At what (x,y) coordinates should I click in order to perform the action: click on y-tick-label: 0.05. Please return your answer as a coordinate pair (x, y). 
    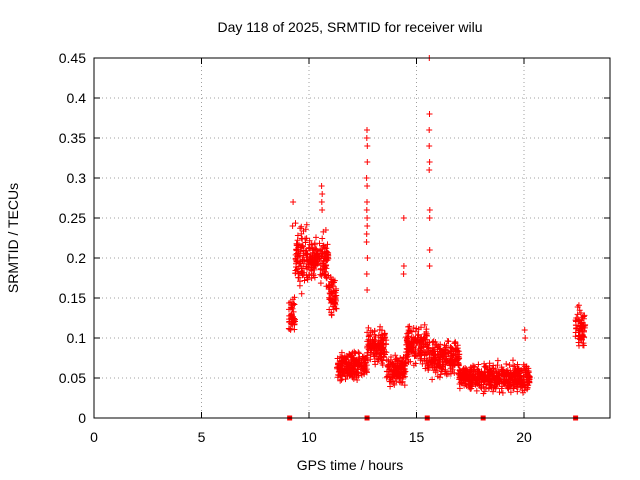
    Looking at the image, I should click on (72, 378).